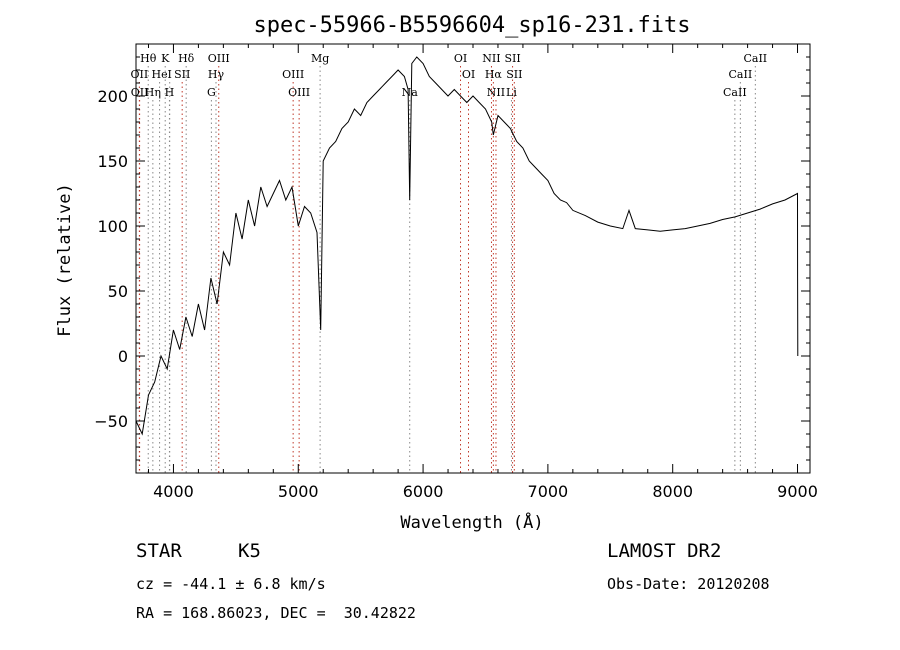  I want to click on redshift-velocity: cz = -44.1 ± 6.8 km/s, so click(231, 584).